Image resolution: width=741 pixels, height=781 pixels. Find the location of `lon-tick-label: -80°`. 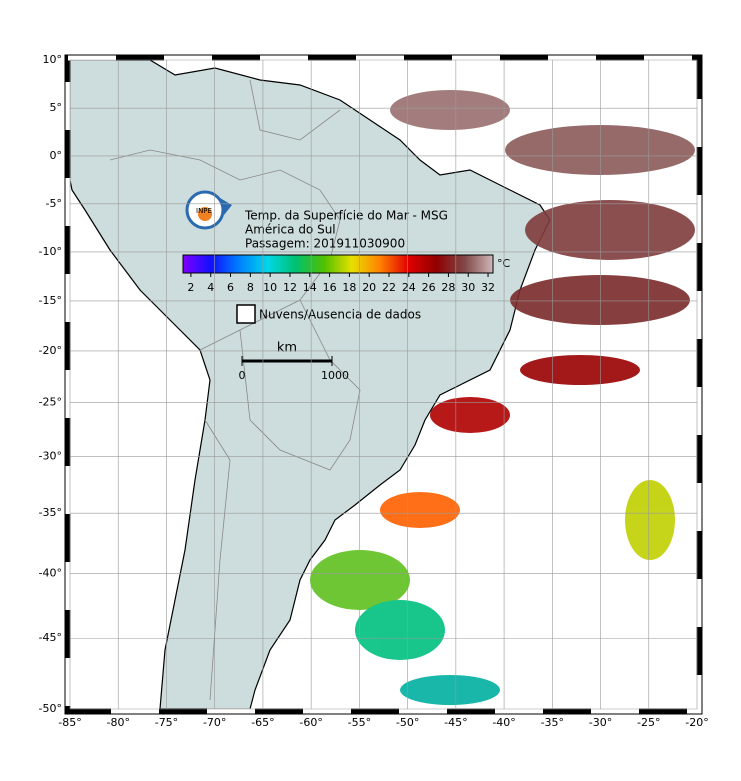

lon-tick-label: -80° is located at coordinates (117, 722).